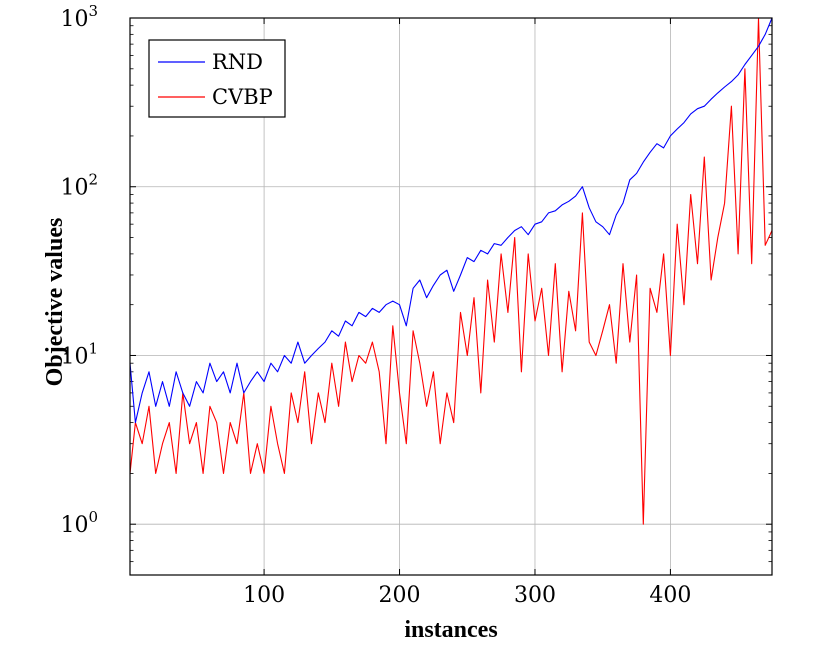 The image size is (836, 657). I want to click on y-tick-label: 10², so click(79, 186).